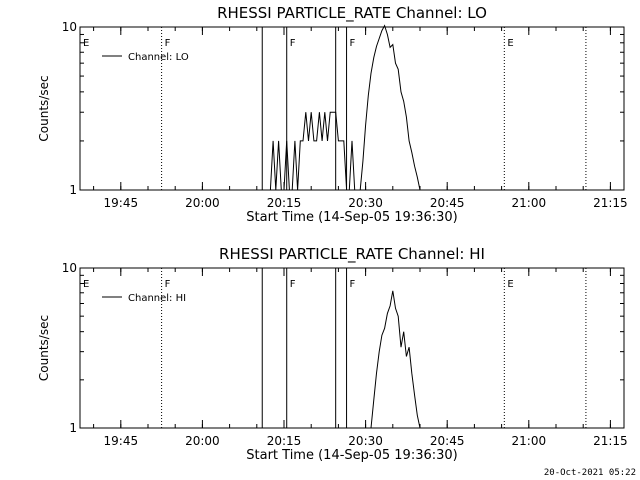  What do you see at coordinates (69, 27) in the screenshot?
I see `chart-0-y-tick-label-1: 10` at bounding box center [69, 27].